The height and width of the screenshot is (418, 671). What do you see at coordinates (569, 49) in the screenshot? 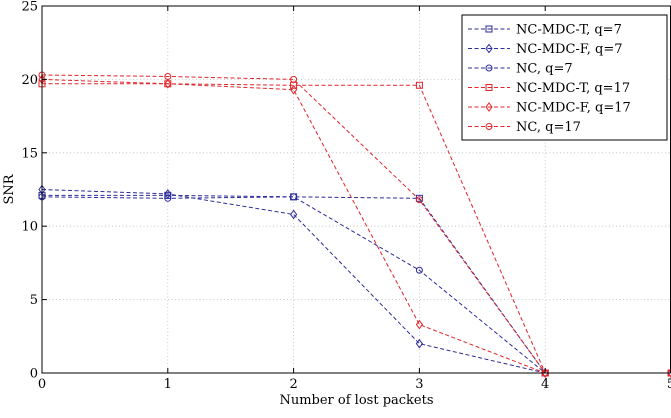
I see `legend-label: NC-MDC-F, q=7` at bounding box center [569, 49].